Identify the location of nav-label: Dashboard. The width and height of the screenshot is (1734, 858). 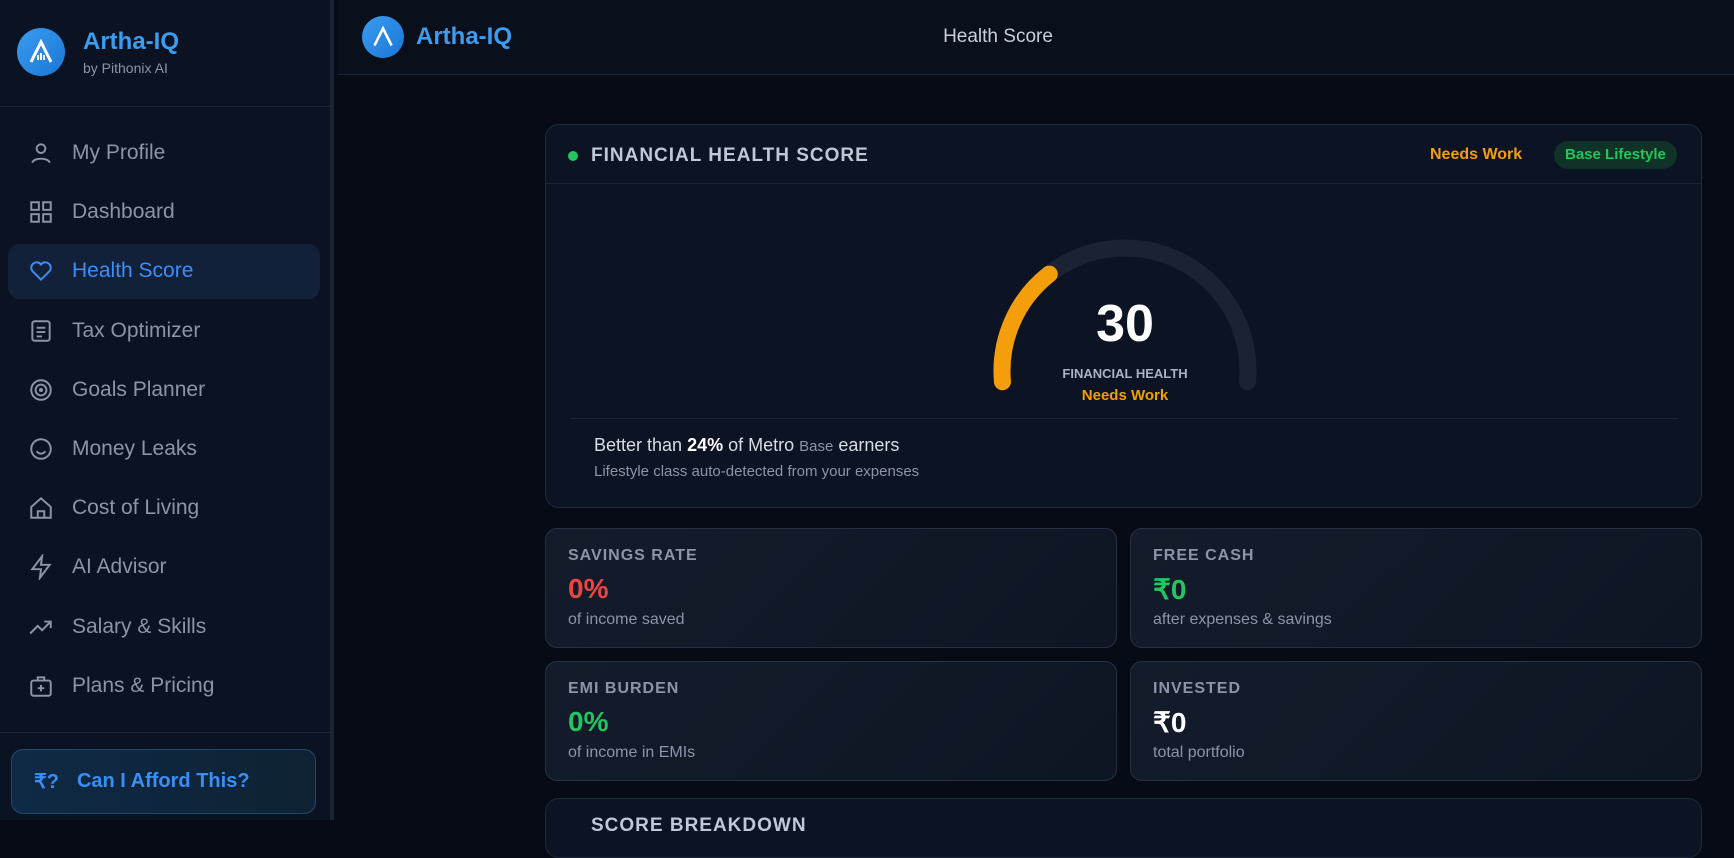
(123, 212).